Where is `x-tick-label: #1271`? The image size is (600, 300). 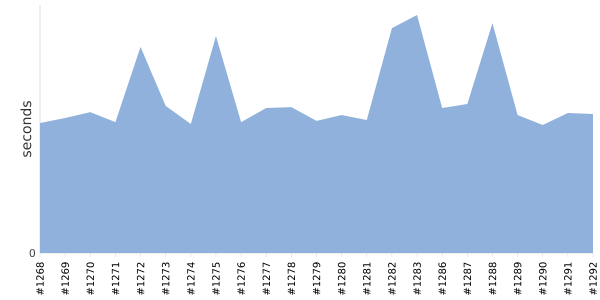 x-tick-label: #1271 is located at coordinates (116, 278).